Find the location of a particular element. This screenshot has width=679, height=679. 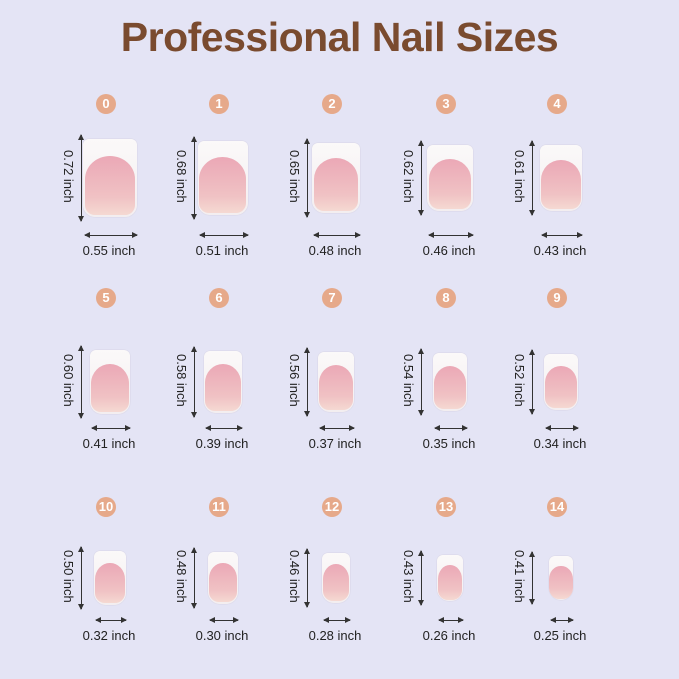

length-label: 0.46 inch is located at coordinates (294, 576).